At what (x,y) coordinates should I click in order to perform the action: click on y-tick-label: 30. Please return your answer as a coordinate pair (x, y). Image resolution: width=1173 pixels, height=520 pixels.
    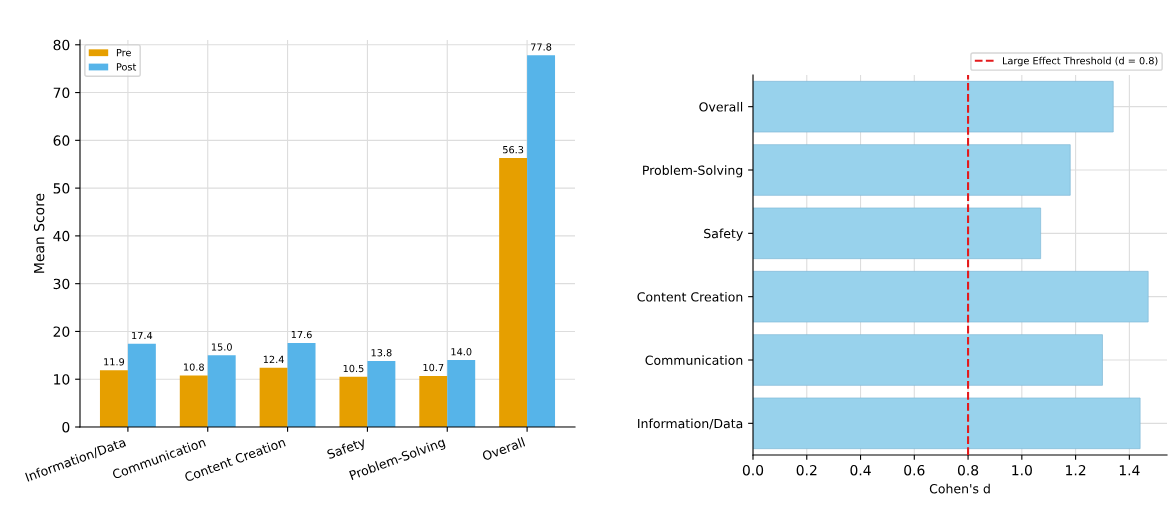
    Looking at the image, I should click on (61, 284).